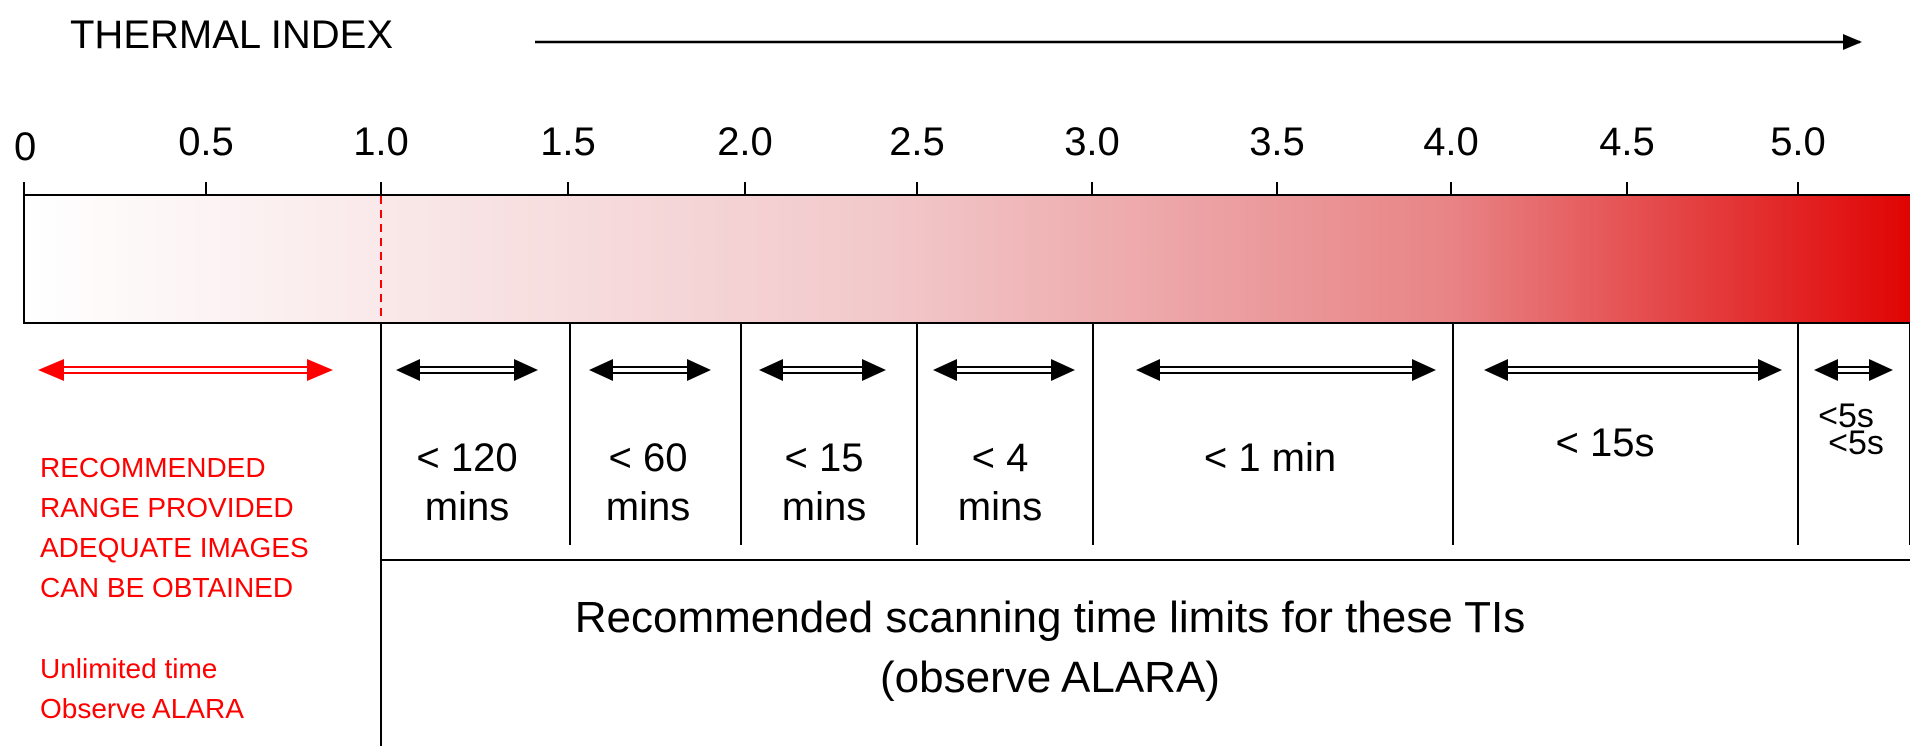  Describe the element at coordinates (1050, 677) in the screenshot. I see `footer-title-line-2: (observe ALARA)` at that location.